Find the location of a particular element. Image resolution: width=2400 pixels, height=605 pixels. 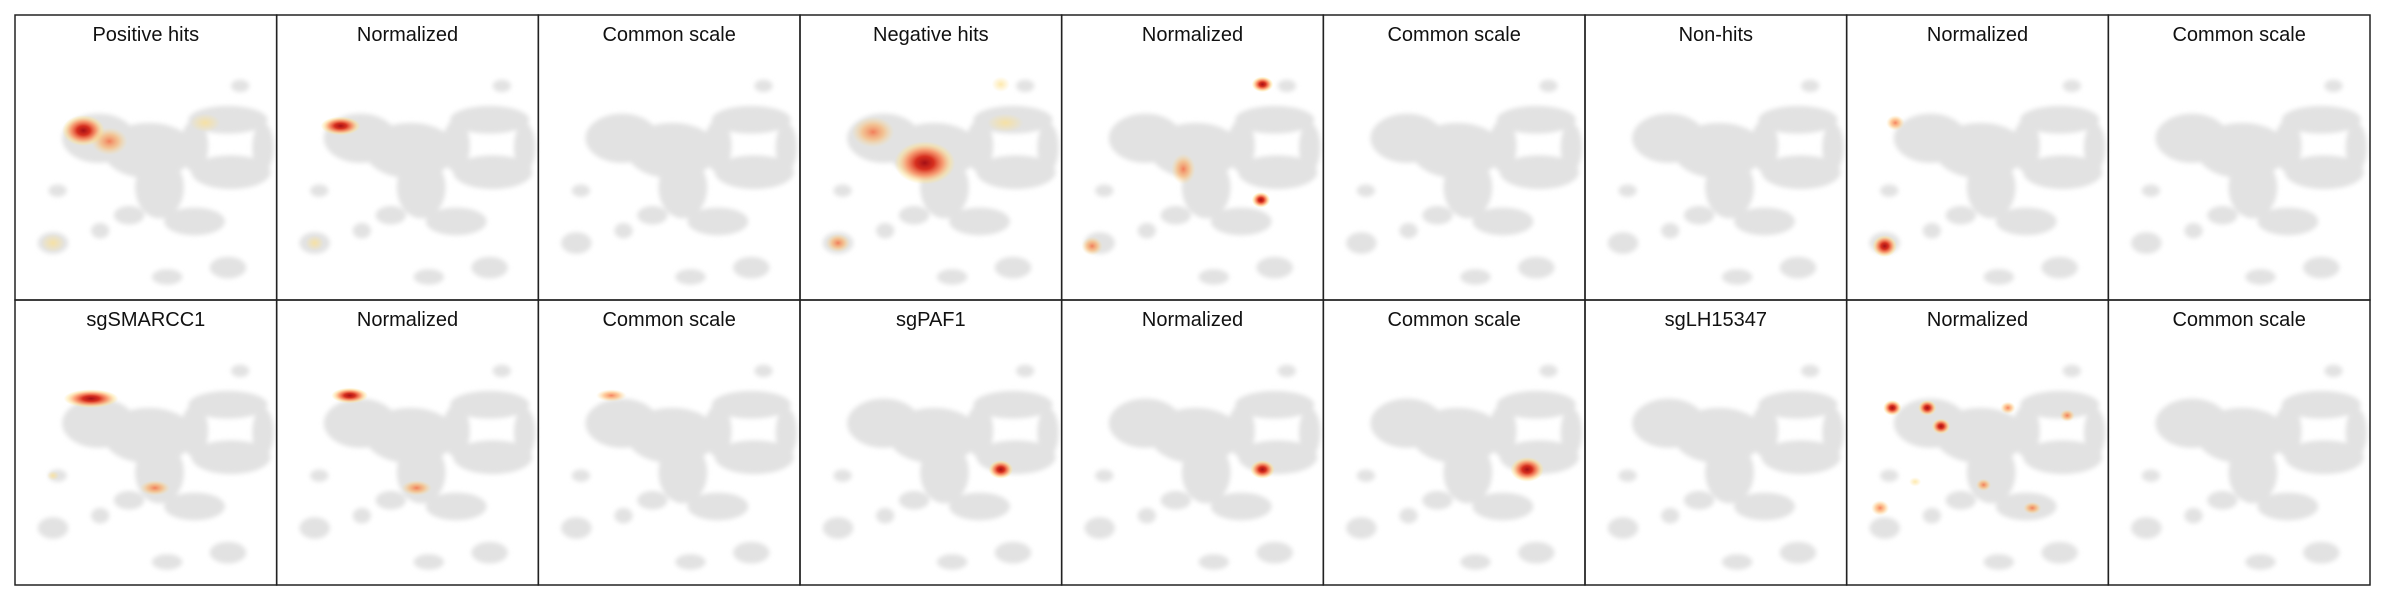

panel: Non-hits is located at coordinates (1716, 157).